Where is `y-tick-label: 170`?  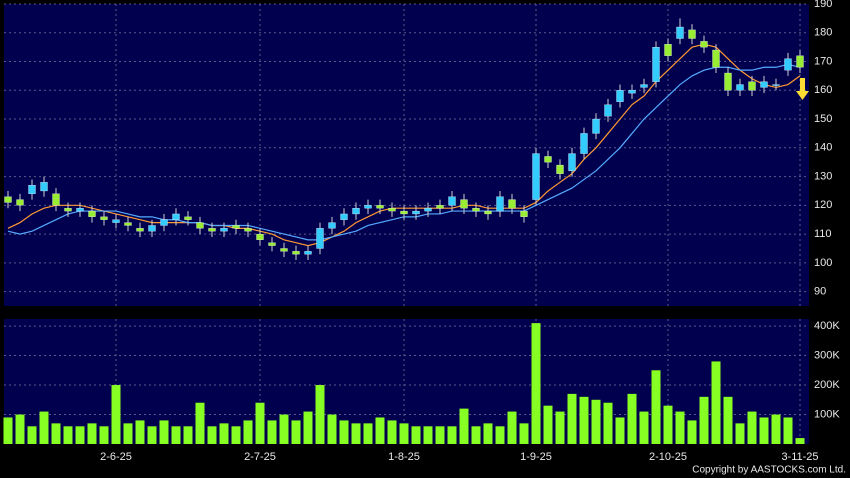 y-tick-label: 170 is located at coordinates (823, 61).